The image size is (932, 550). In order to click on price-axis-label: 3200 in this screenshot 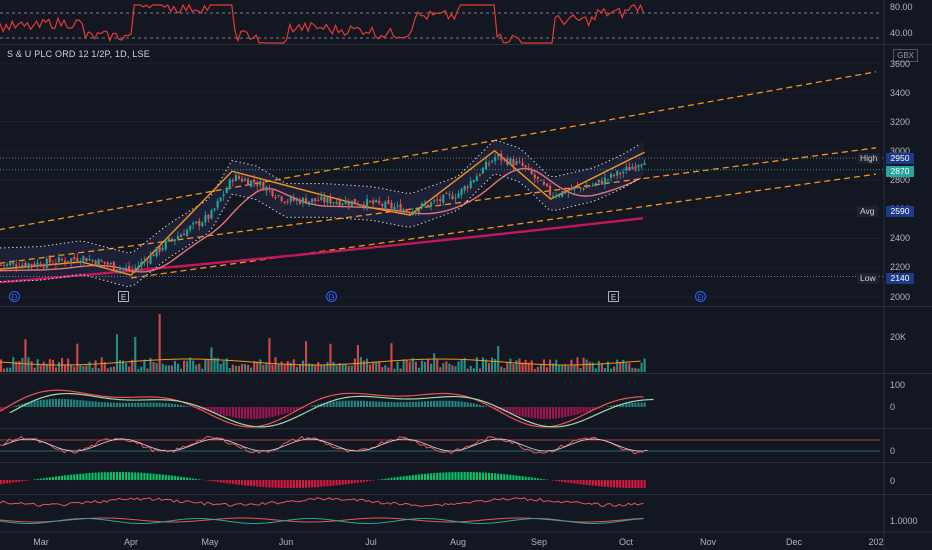, I will do `click(900, 122)`.